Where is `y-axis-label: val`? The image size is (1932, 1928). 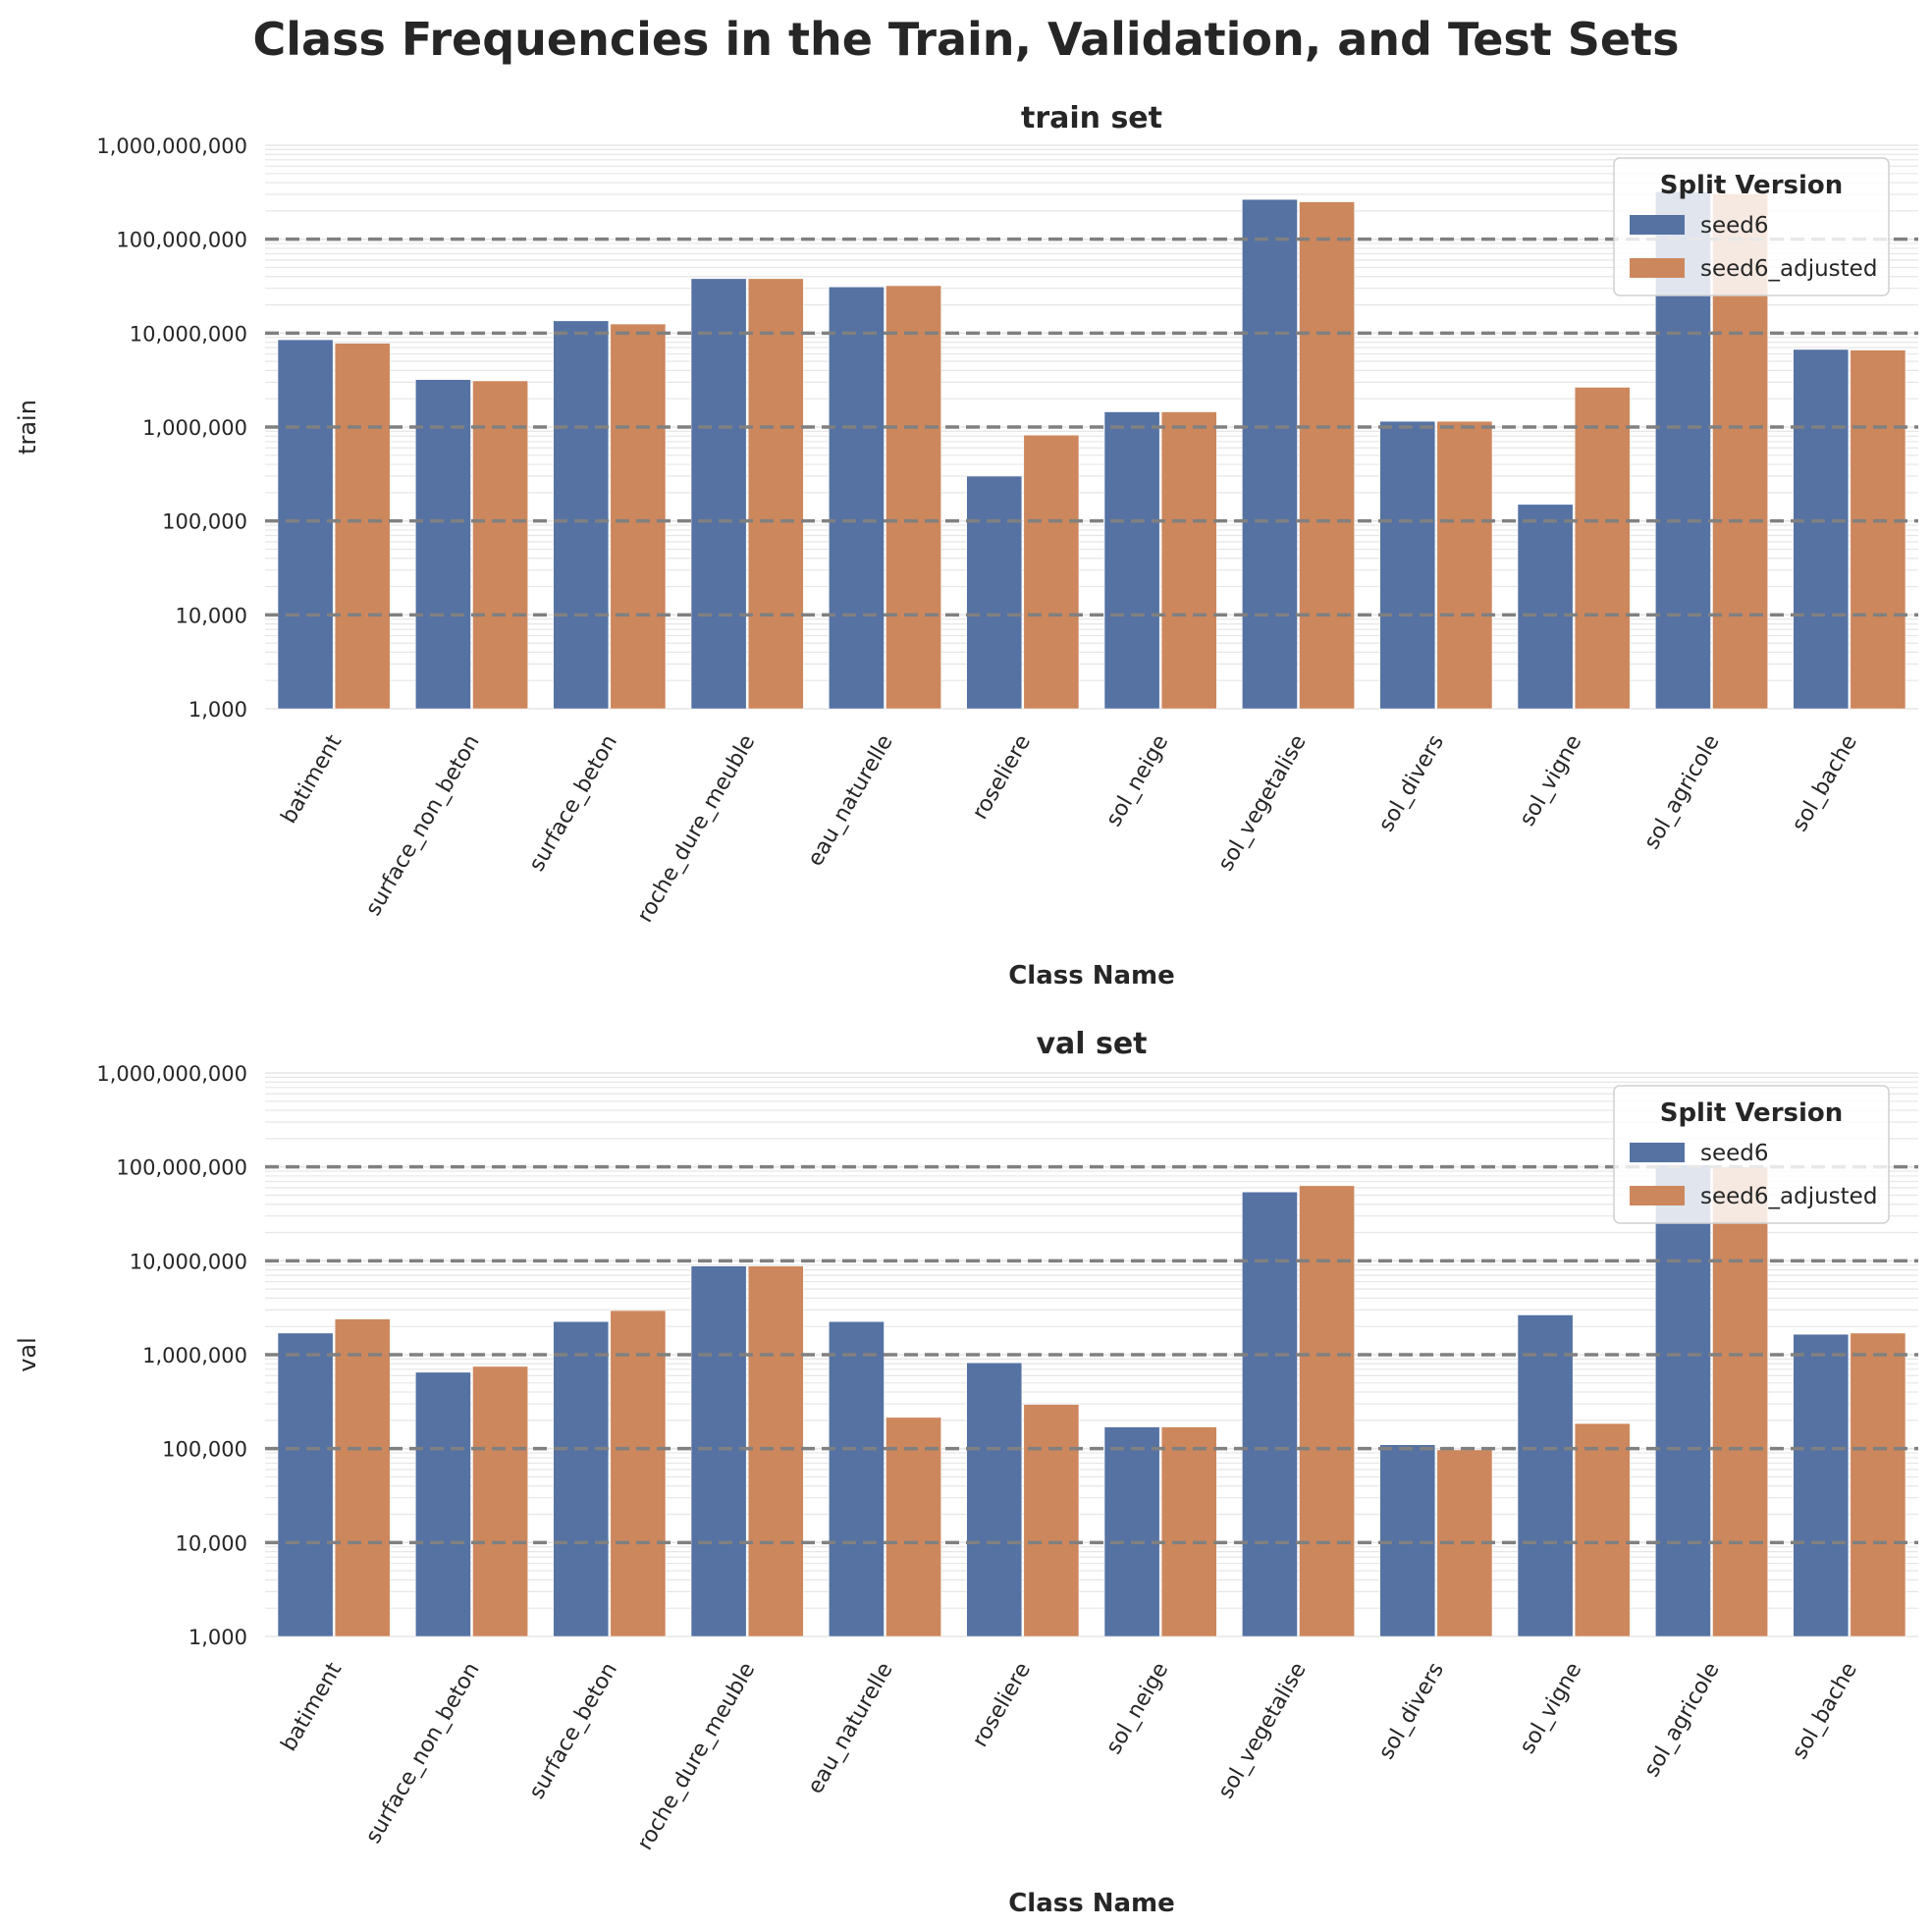
y-axis-label: val is located at coordinates (27, 1354).